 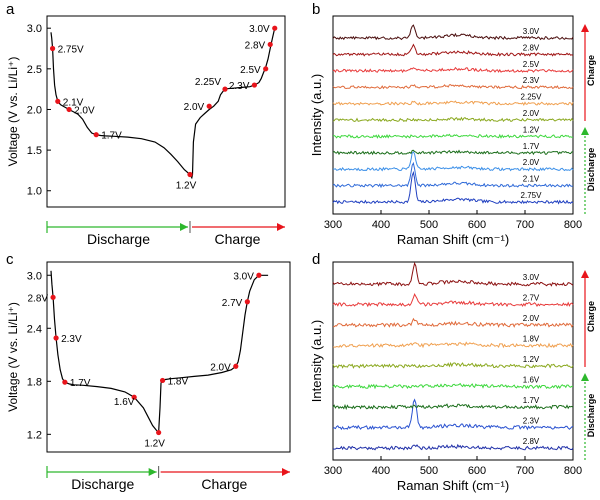 What do you see at coordinates (381, 471) in the screenshot?
I see `x-tick-label: 400` at bounding box center [381, 471].